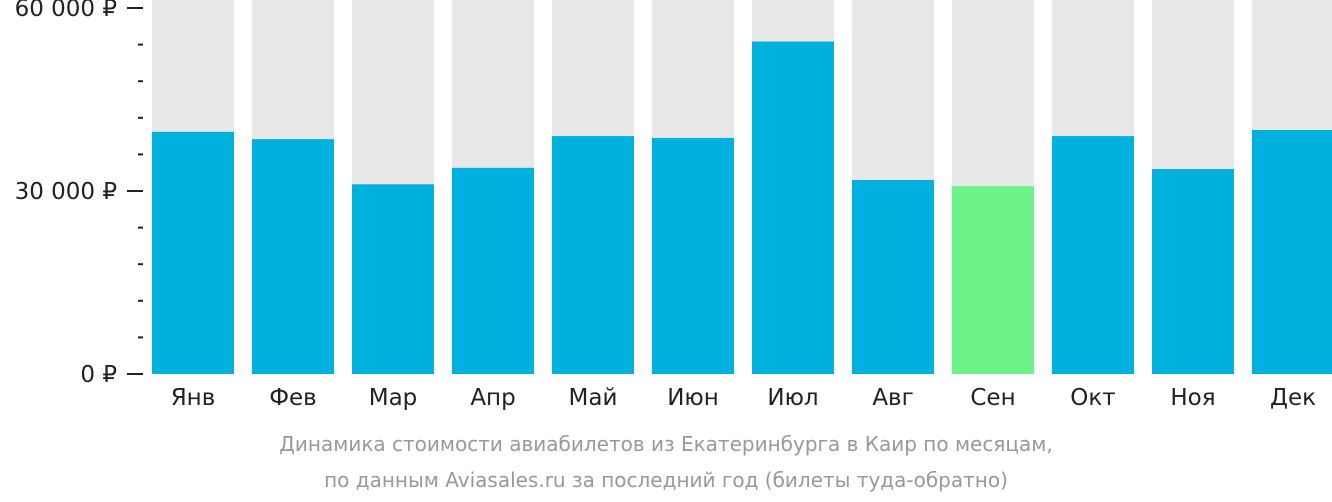 Image resolution: width=1332 pixels, height=502 pixels. Describe the element at coordinates (393, 398) in the screenshot. I see `x-tick-label: Мар` at that location.